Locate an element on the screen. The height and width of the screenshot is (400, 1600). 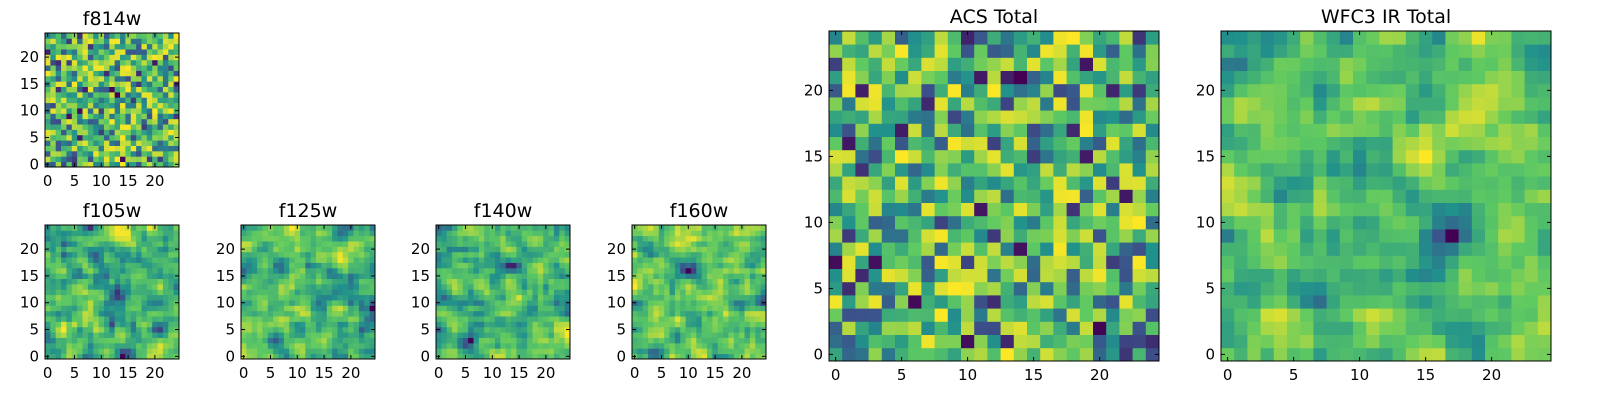
x-tick-label: 15 is located at coordinates (1425, 375).